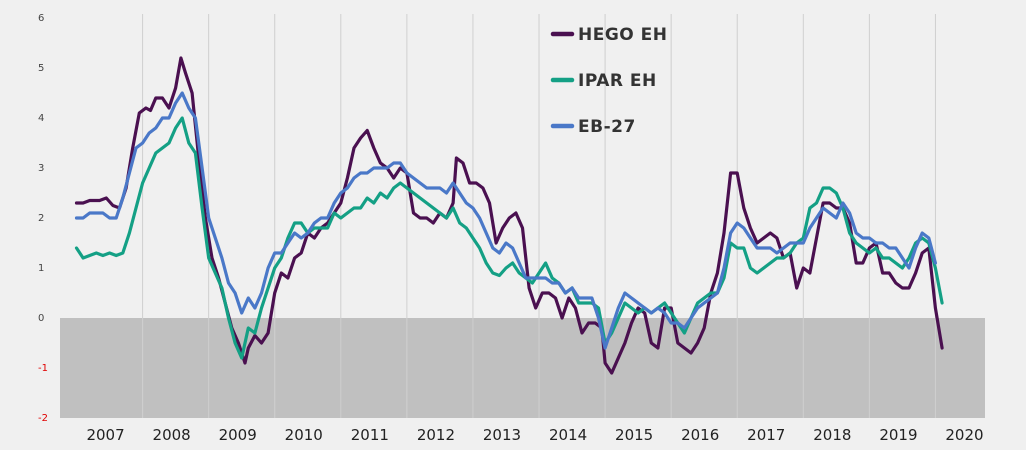 Image resolution: width=1026 pixels, height=450 pixels. I want to click on y-tick-label: 4, so click(41, 118).